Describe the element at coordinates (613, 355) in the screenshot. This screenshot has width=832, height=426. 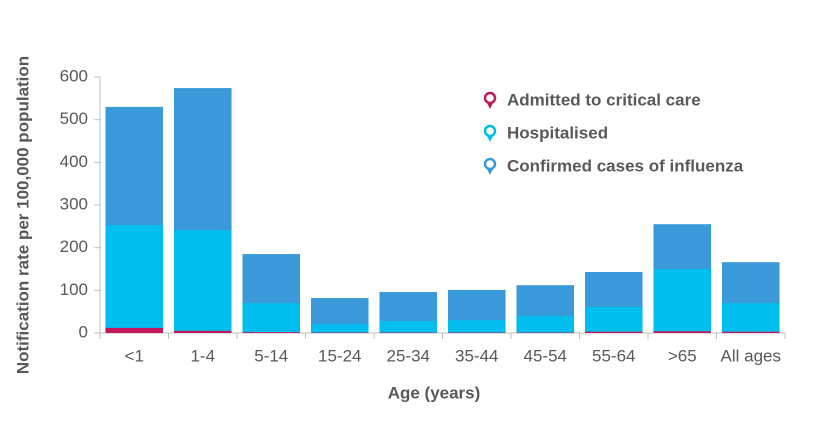
I see `x-tick-label: 55-64` at that location.